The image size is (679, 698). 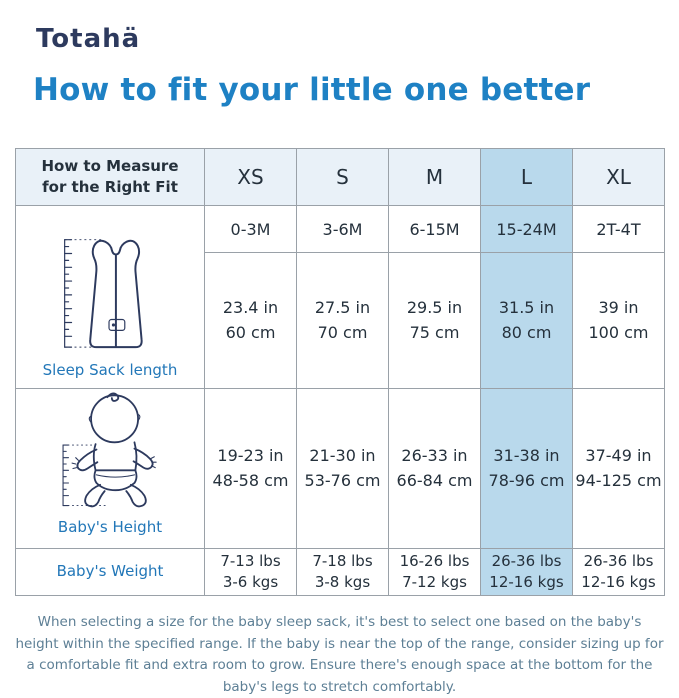 I want to click on height-cell-xl: 37-49 in 94-125 cm, so click(x=618, y=468).